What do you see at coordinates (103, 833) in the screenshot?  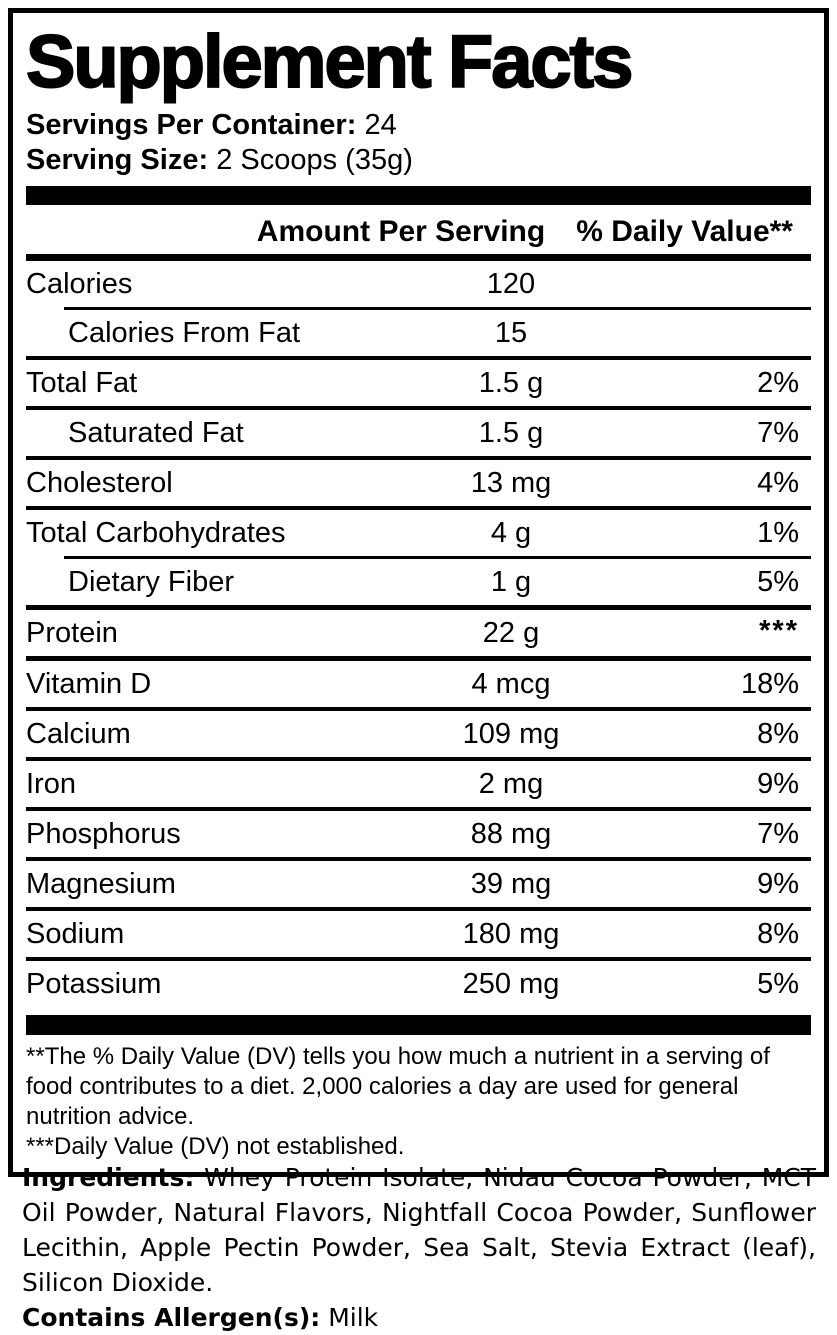 I see `nutrient-name: Phosphorus` at bounding box center [103, 833].